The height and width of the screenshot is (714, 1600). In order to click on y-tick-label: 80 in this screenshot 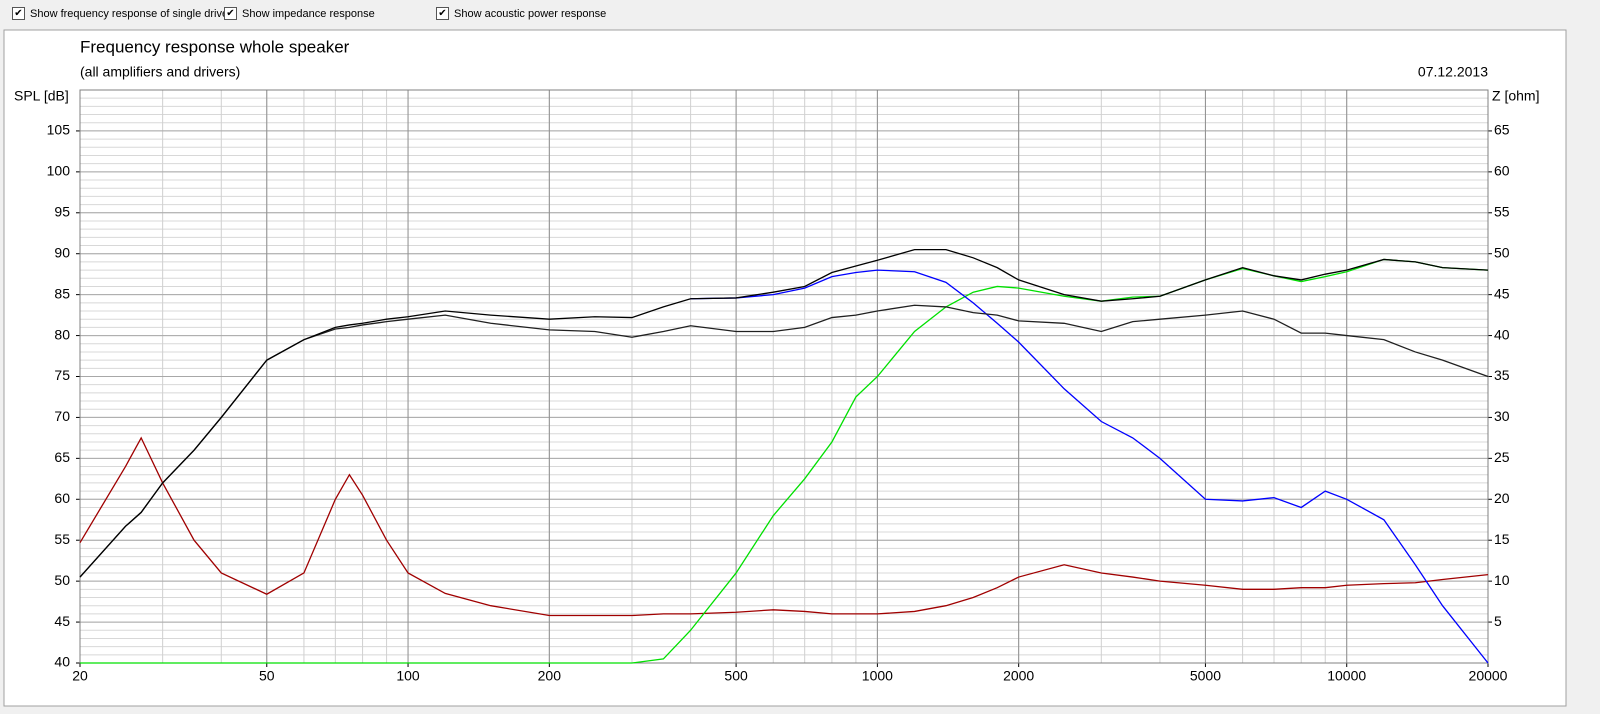, I will do `click(62, 334)`.